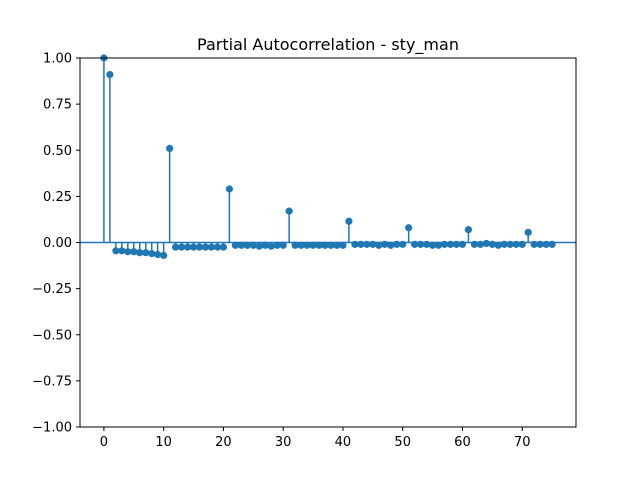  Describe the element at coordinates (343, 442) in the screenshot. I see `x-tick-label: 40` at that location.